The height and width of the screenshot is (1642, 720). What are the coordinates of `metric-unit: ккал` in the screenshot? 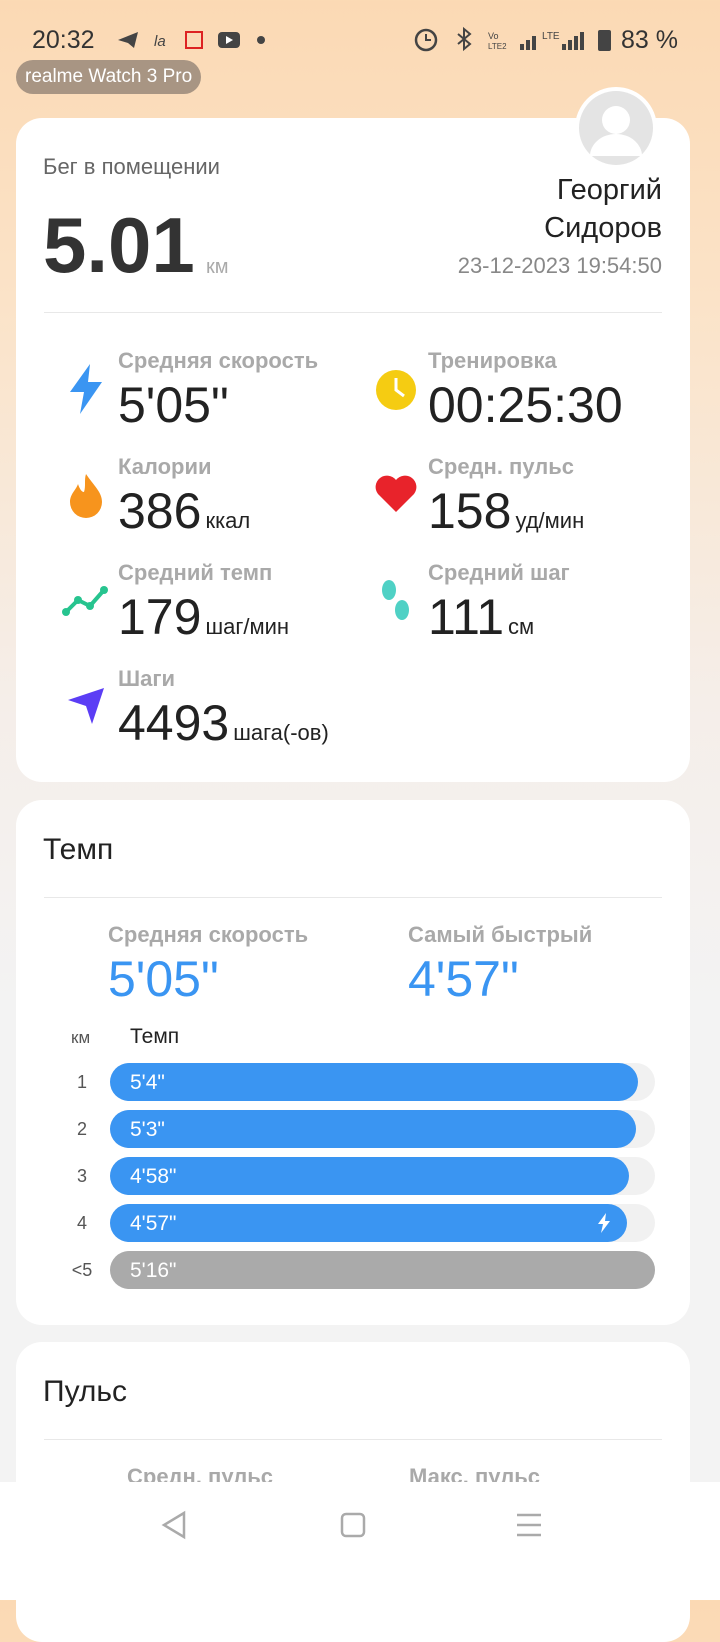 It's located at (228, 520).